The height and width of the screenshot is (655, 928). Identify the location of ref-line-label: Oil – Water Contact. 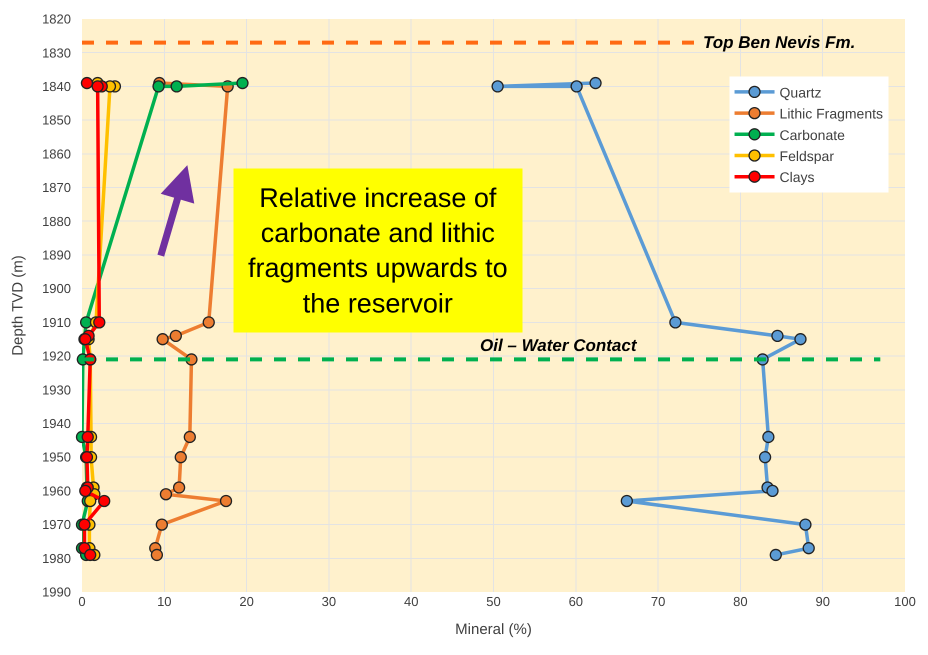
(559, 345).